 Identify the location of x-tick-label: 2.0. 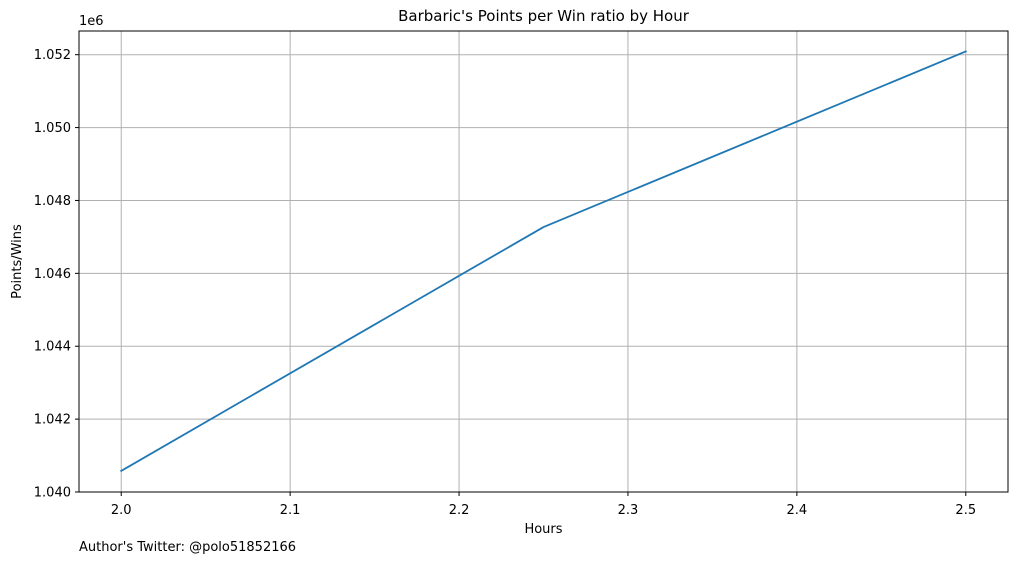
(121, 510).